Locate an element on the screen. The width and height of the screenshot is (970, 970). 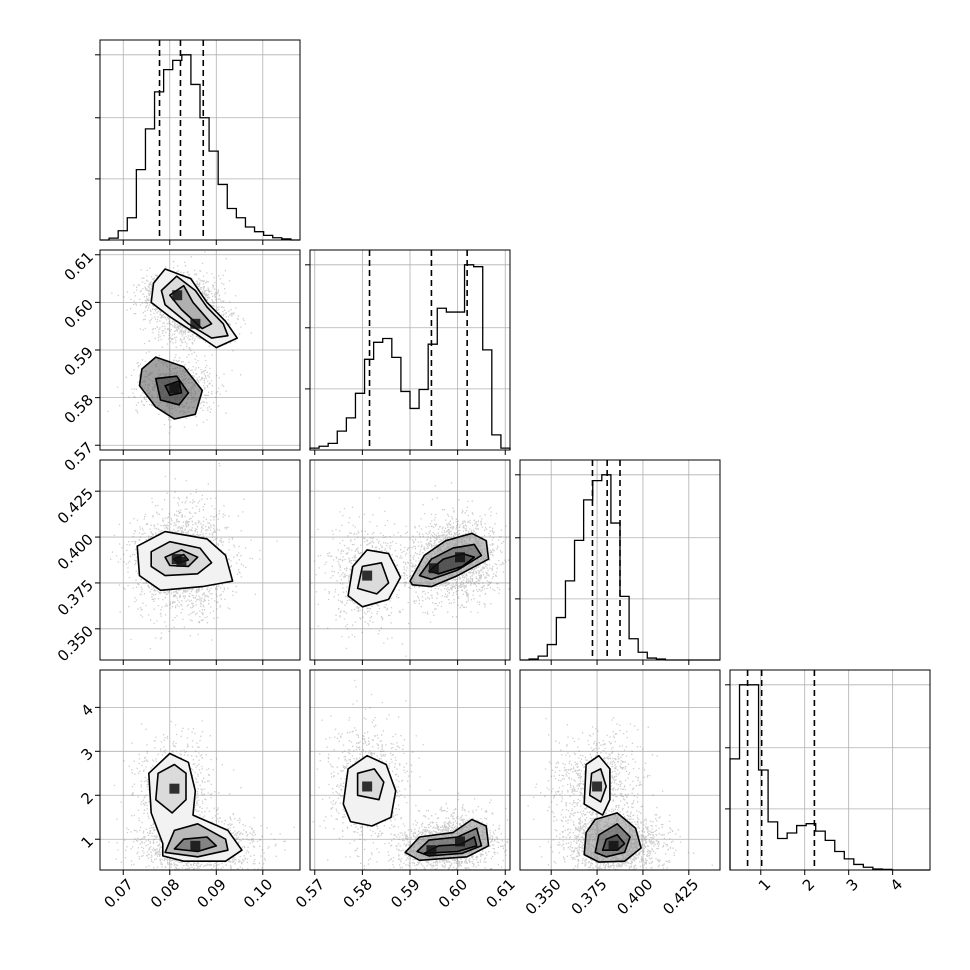
y-tick-label: 0.58 is located at coordinates (79, 409).